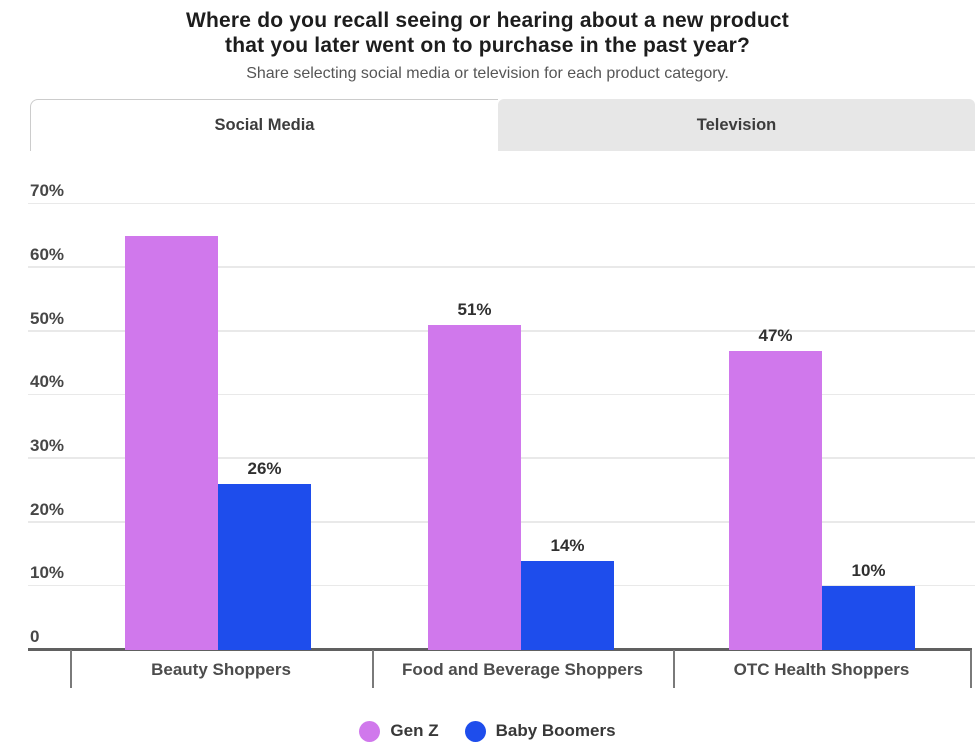 The image size is (975, 752). What do you see at coordinates (47, 382) in the screenshot?
I see `y-axis-label-40: 40%` at bounding box center [47, 382].